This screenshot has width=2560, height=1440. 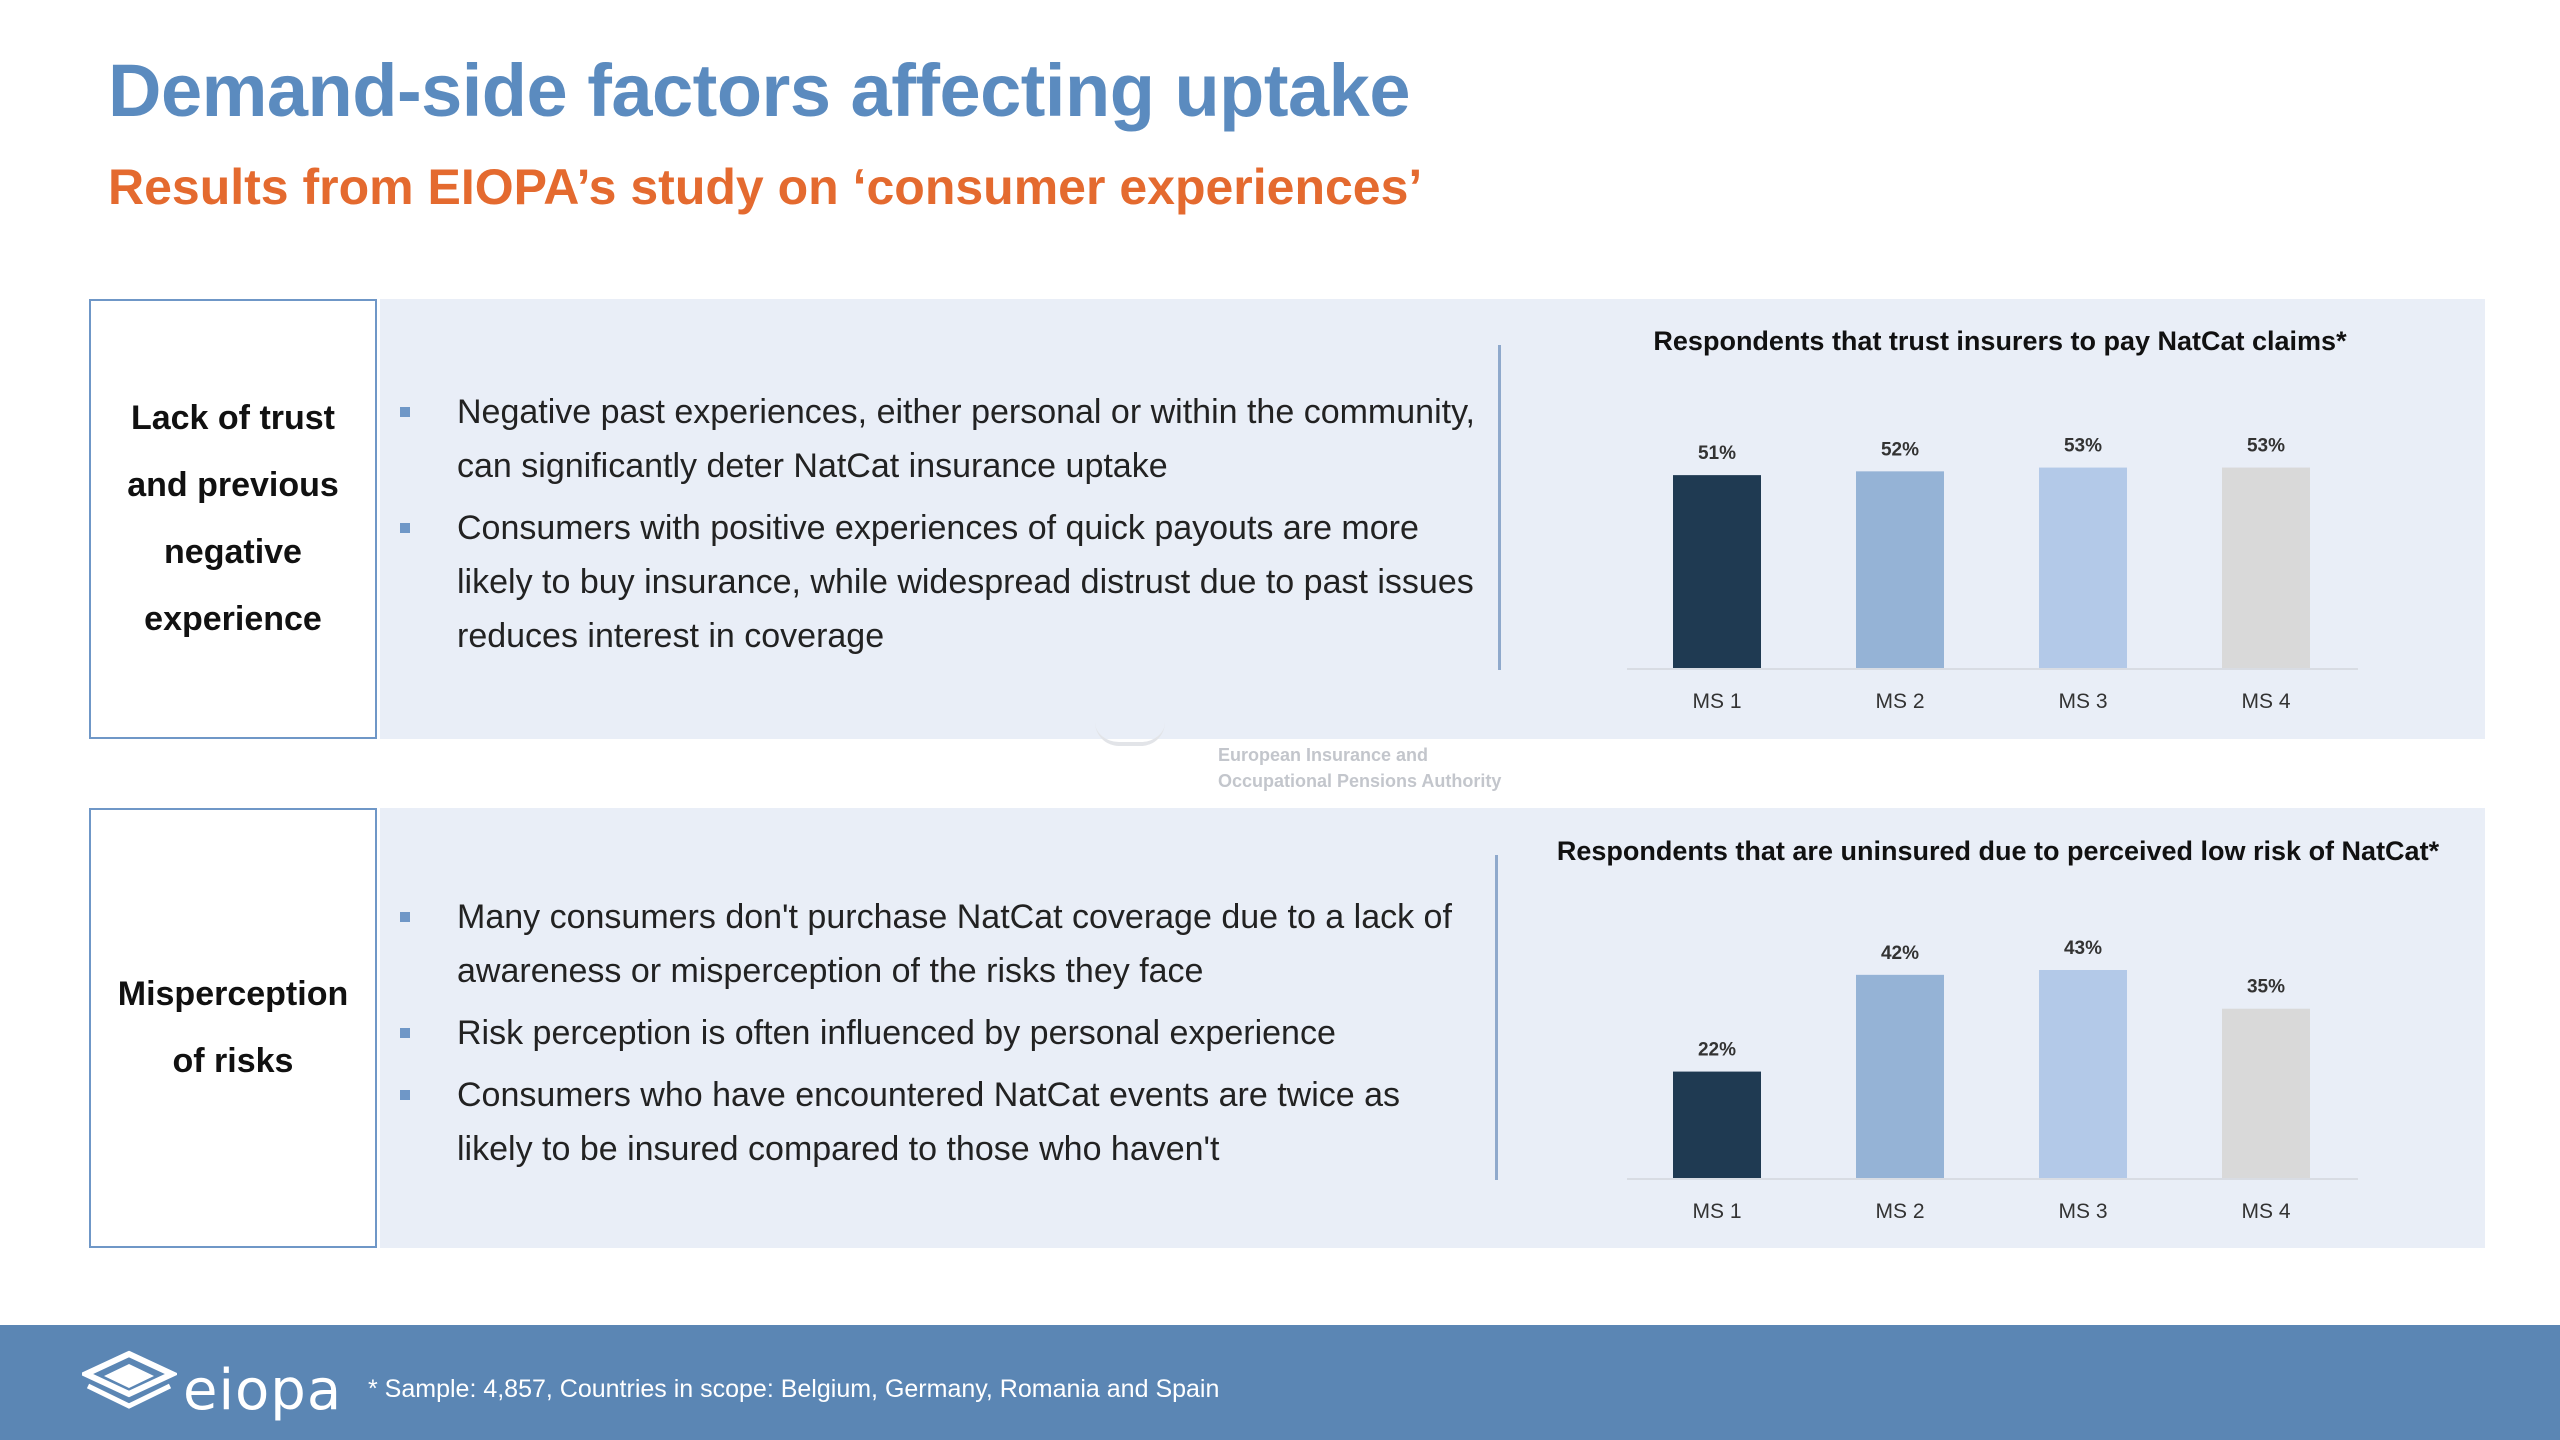 What do you see at coordinates (759, 90) in the screenshot?
I see `page-title: Demand-side factors affecting uptake` at bounding box center [759, 90].